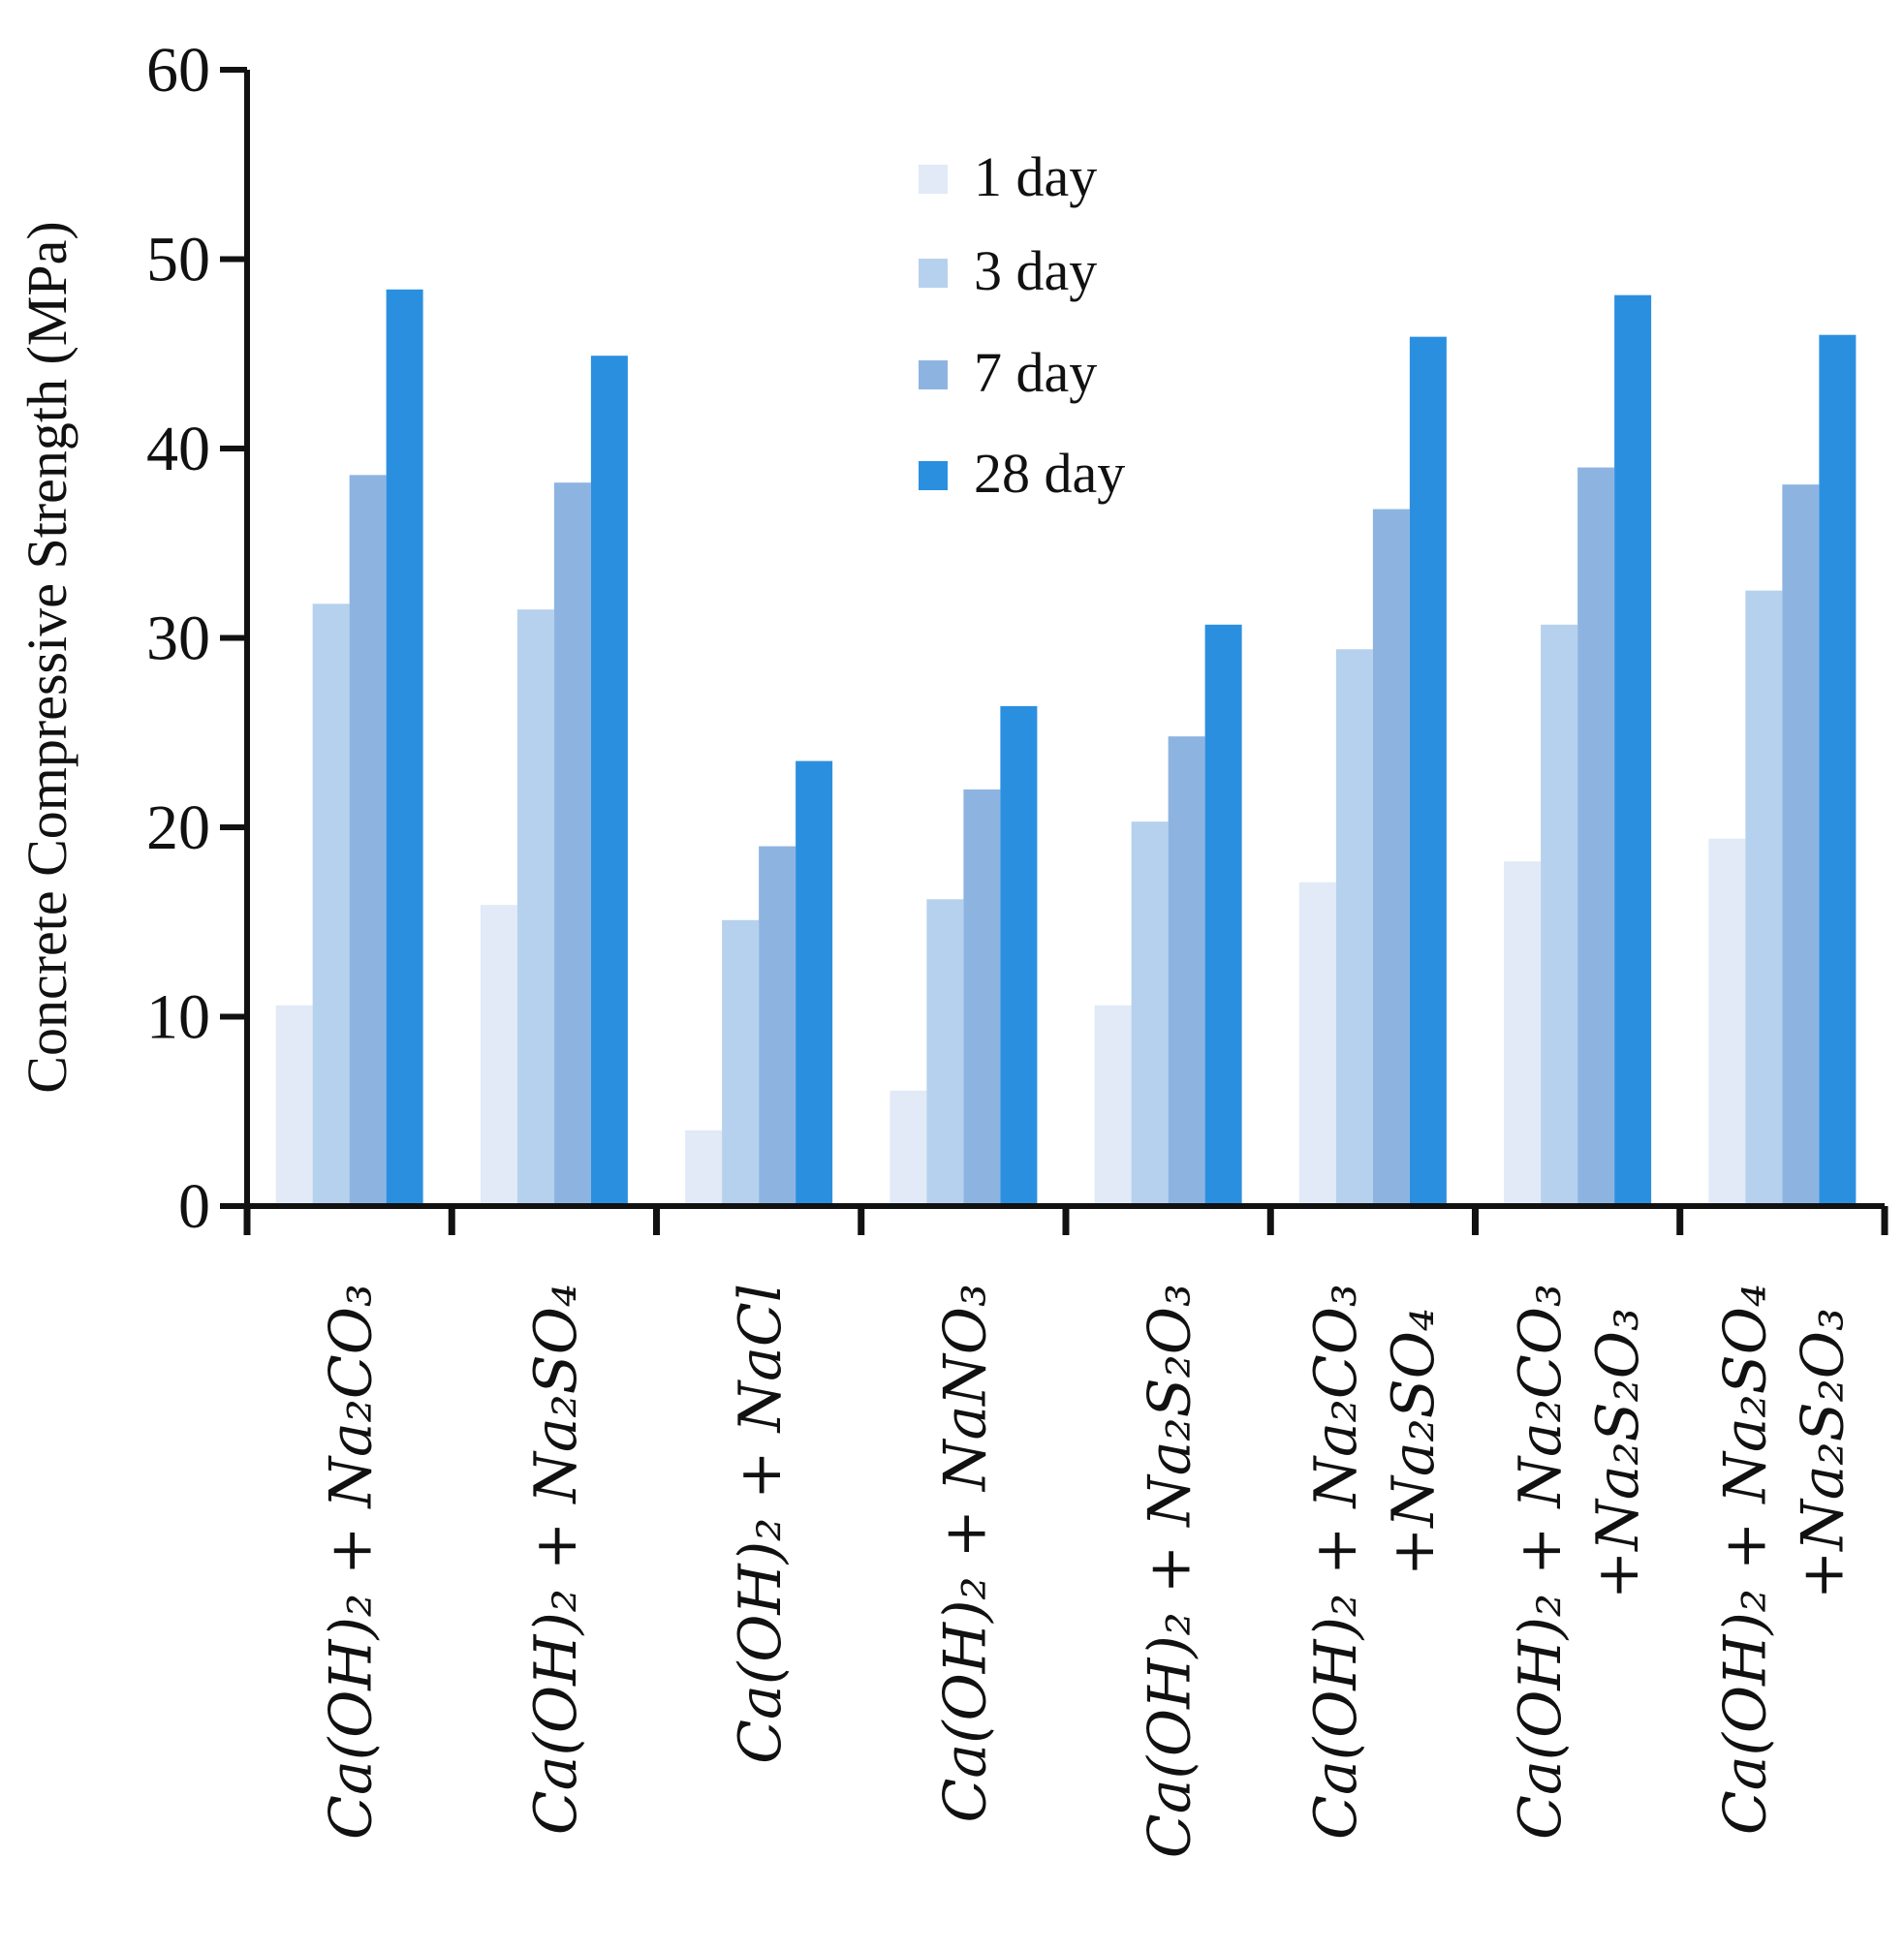  What do you see at coordinates (178, 449) in the screenshot?
I see `y-tick-label: 40` at bounding box center [178, 449].